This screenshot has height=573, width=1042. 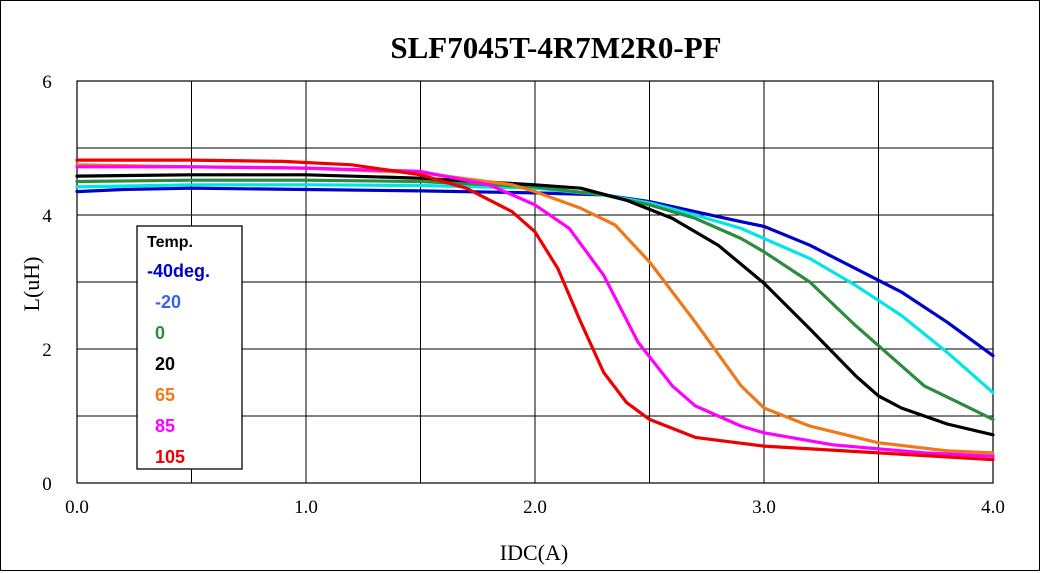 What do you see at coordinates (160, 333) in the screenshot?
I see `legend-entry-3: 0` at bounding box center [160, 333].